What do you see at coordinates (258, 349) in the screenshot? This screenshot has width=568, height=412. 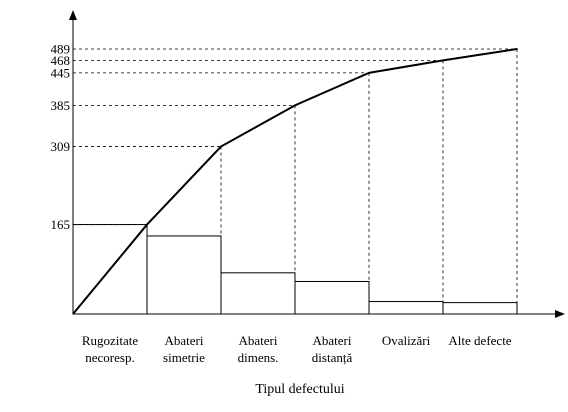 I see `category-label: Abateri dimens.` at bounding box center [258, 349].